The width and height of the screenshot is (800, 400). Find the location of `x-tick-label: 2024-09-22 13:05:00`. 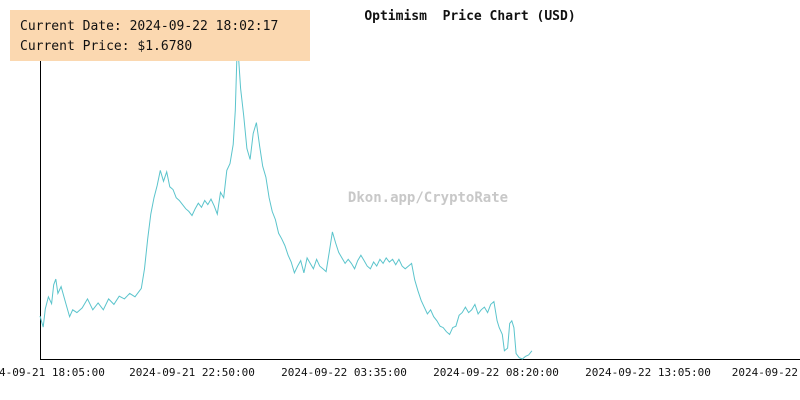

x-tick-label: 2024-09-22 13:05:00 is located at coordinates (648, 372).